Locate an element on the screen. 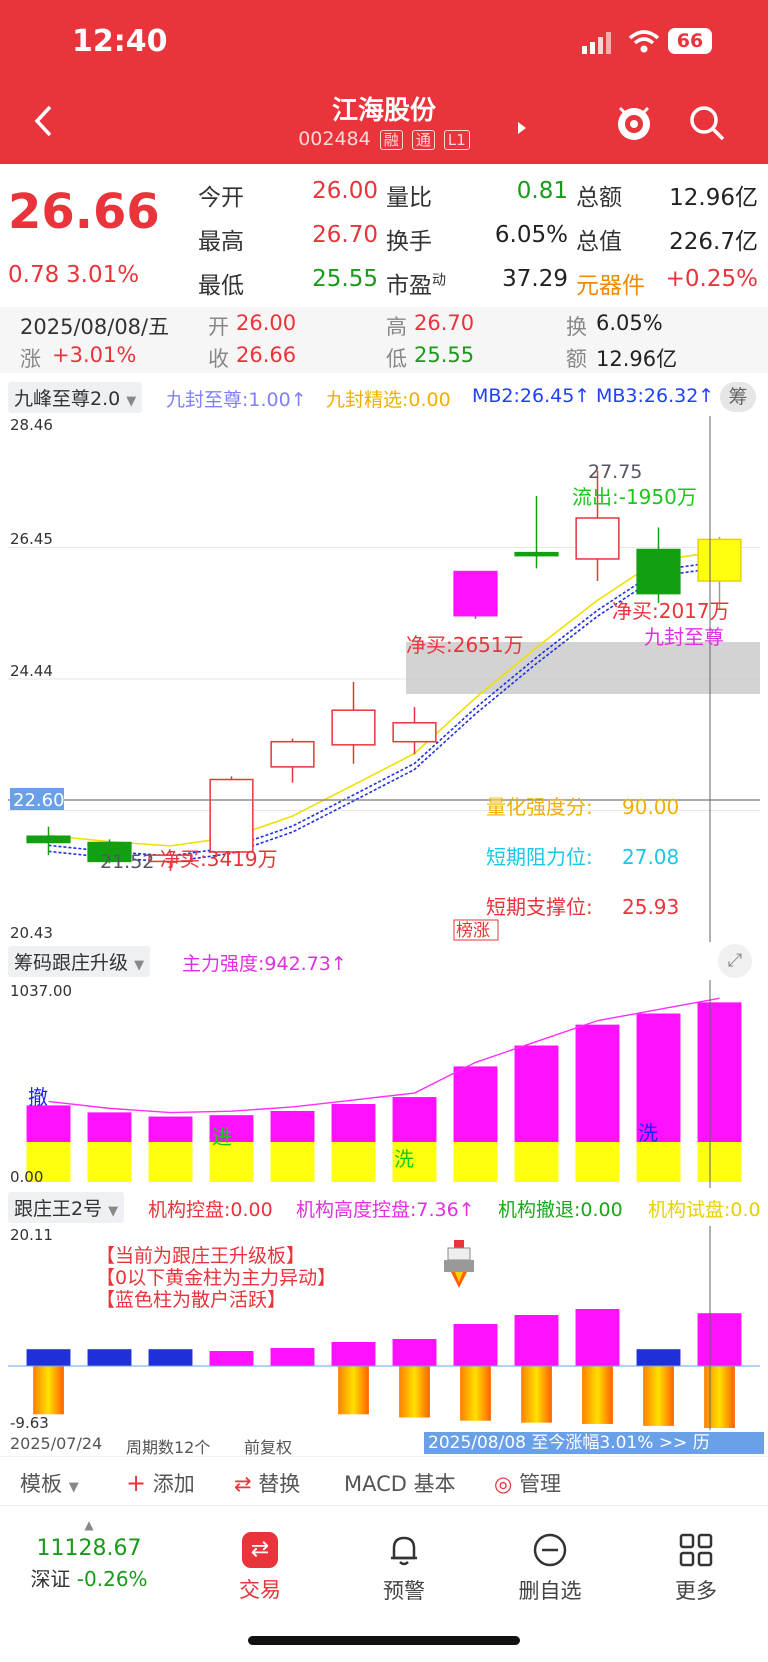 The height and width of the screenshot is (1662, 768). label-sector: 元器件 is located at coordinates (610, 286).